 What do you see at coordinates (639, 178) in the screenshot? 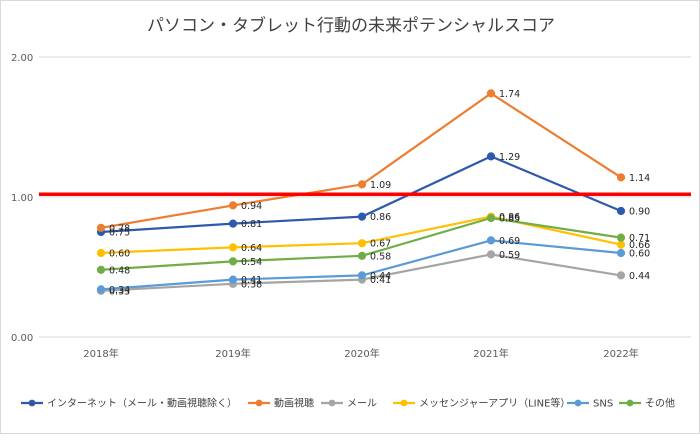
I see `data-label: 1.14` at bounding box center [639, 178].